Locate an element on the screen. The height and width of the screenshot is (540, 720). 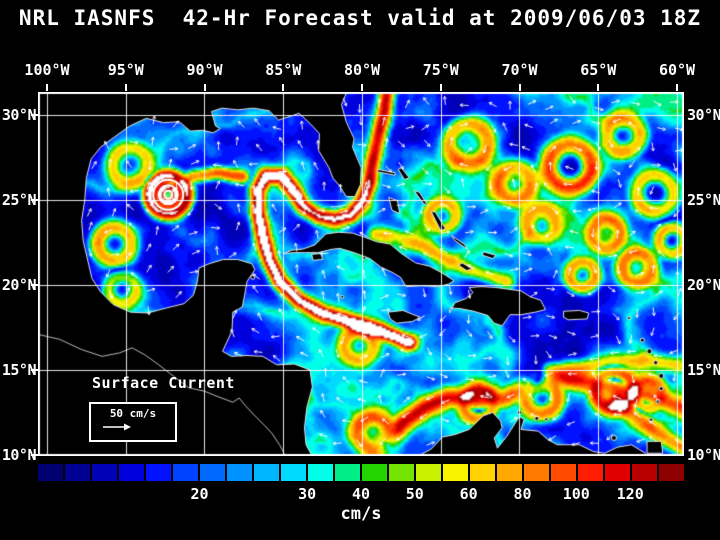
colorbar-tick-label: 100 is located at coordinates (576, 494).